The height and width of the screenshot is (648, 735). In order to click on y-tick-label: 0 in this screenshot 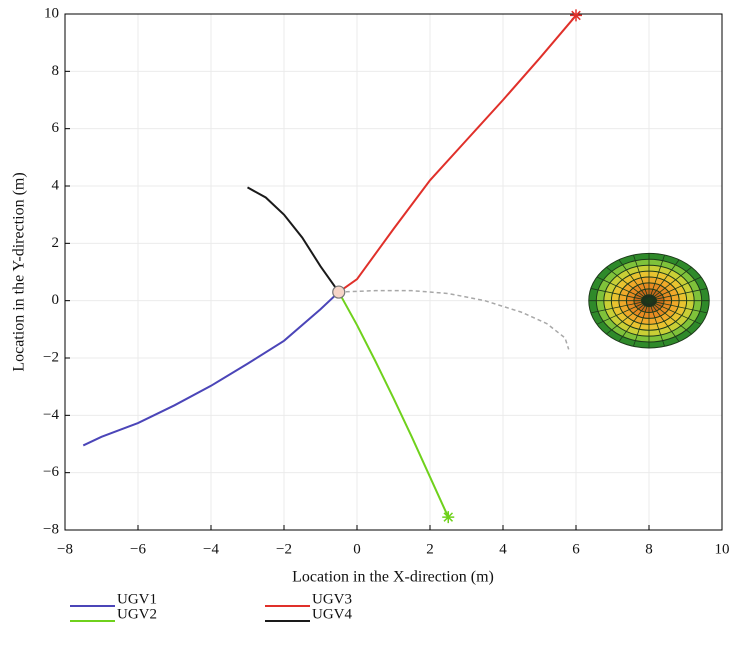, I will do `click(56, 300)`.